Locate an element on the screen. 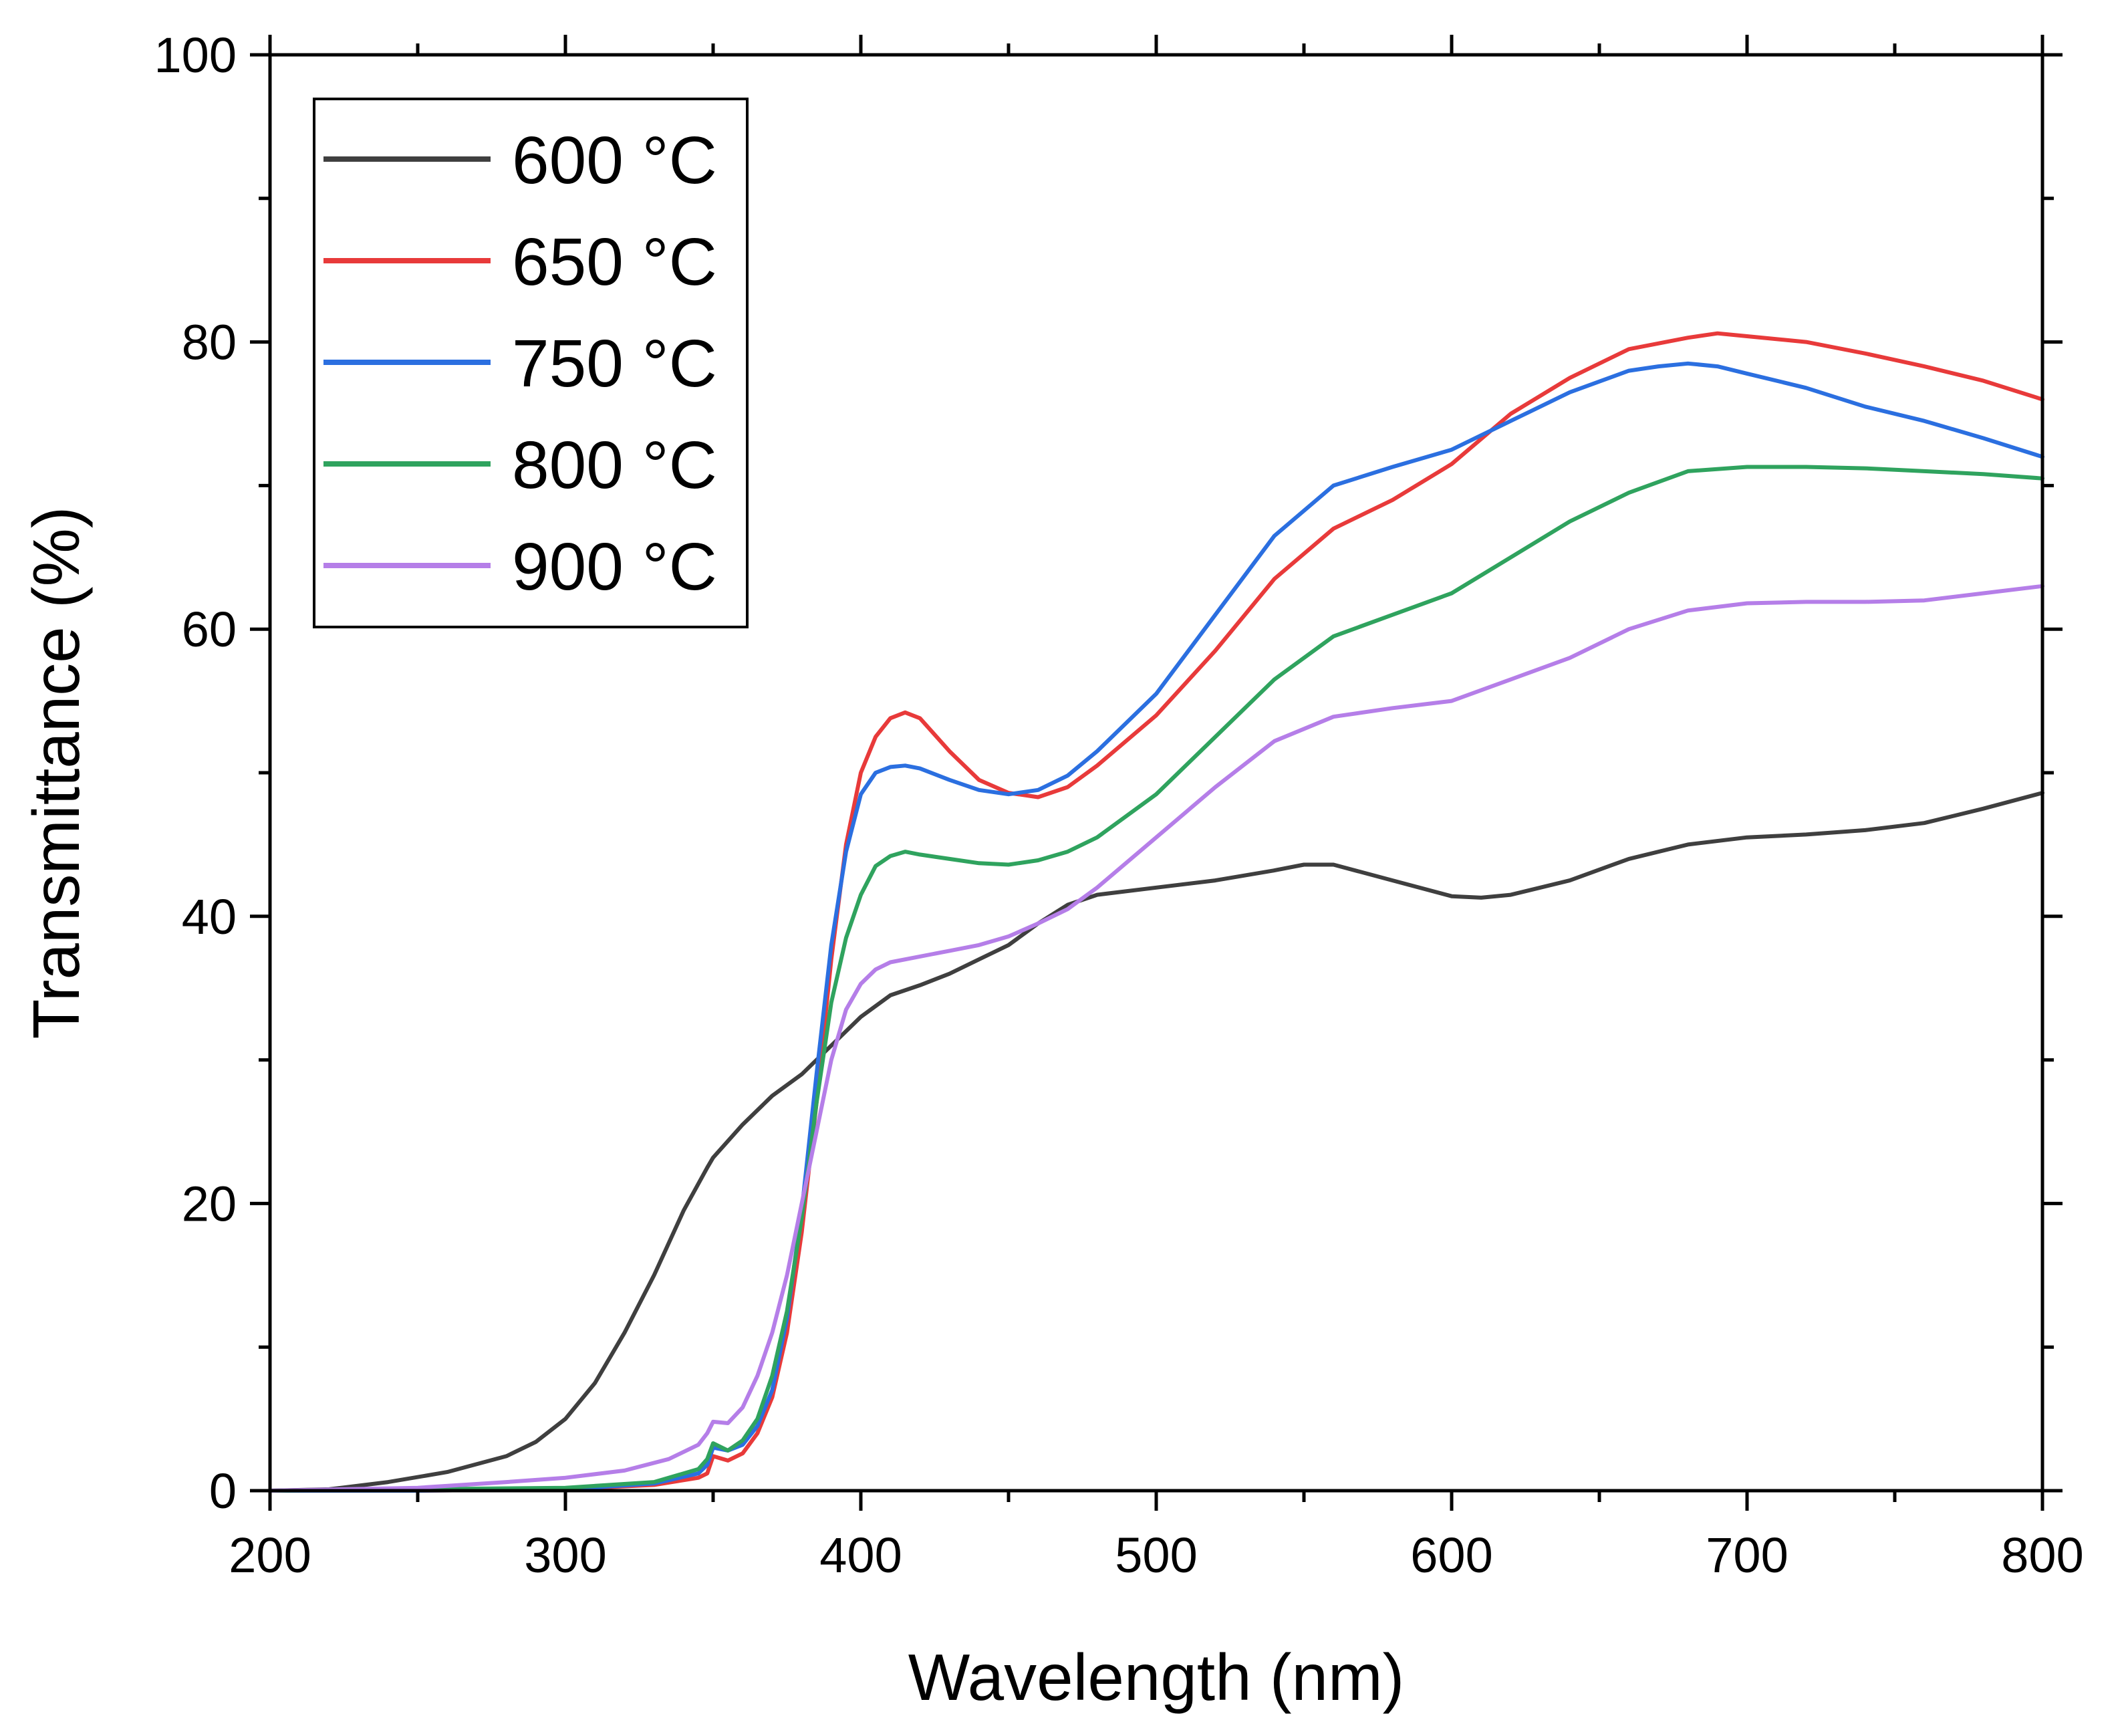 This screenshot has width=2124, height=1736. x-tick-label: 300 is located at coordinates (565, 1555).